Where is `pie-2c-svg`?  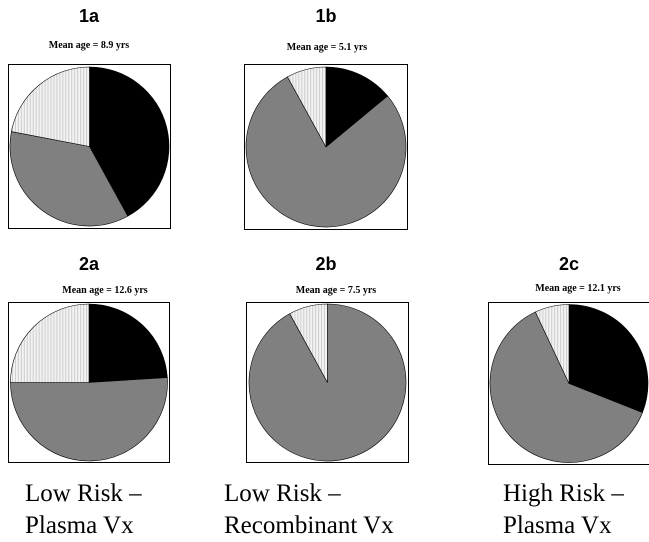
pie-2c-svg is located at coordinates (569, 383).